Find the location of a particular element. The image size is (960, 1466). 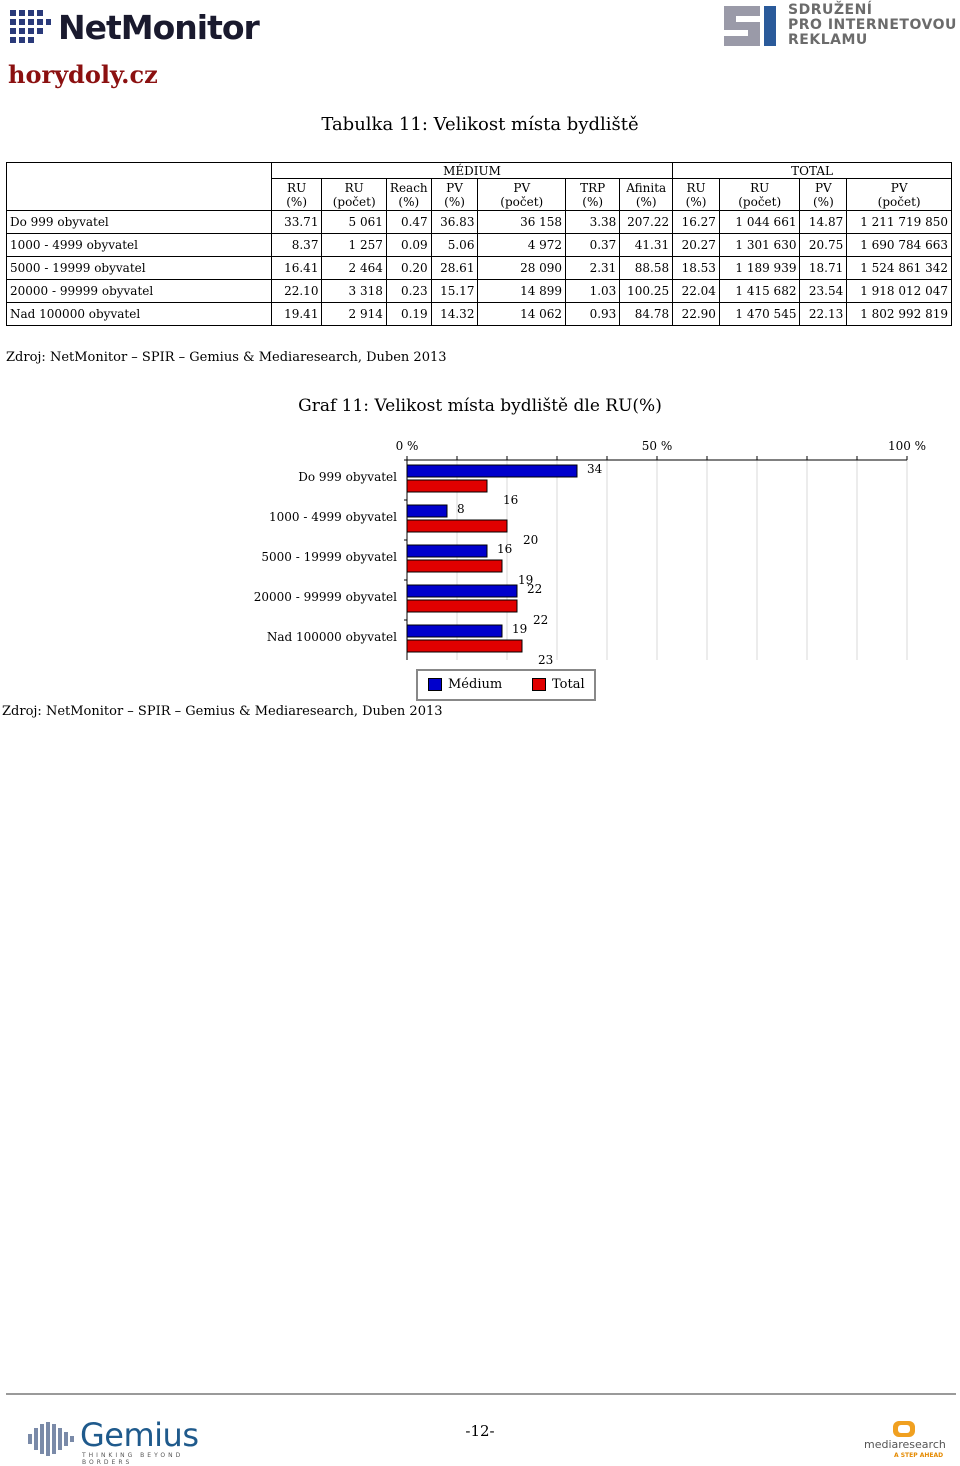

table-cell: 1 470 545 is located at coordinates (759, 314).